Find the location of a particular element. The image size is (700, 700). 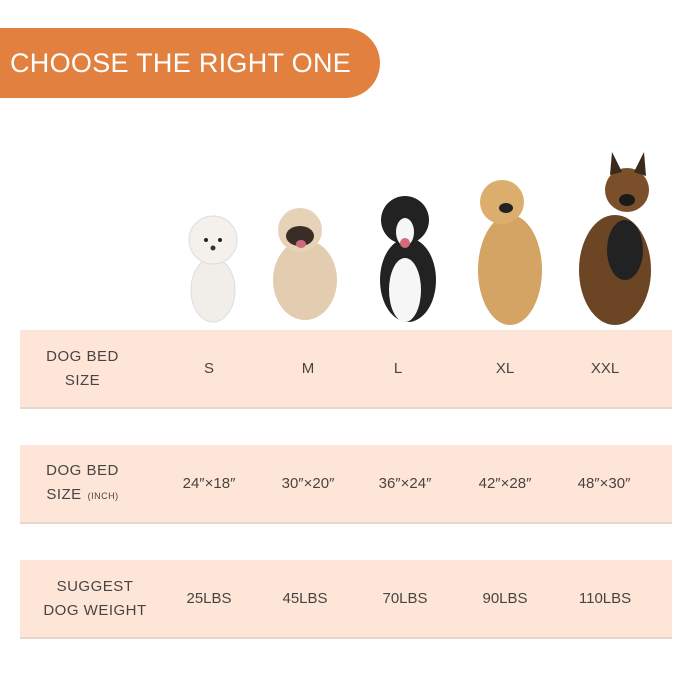

cell: 42″×28″ is located at coordinates (505, 483).